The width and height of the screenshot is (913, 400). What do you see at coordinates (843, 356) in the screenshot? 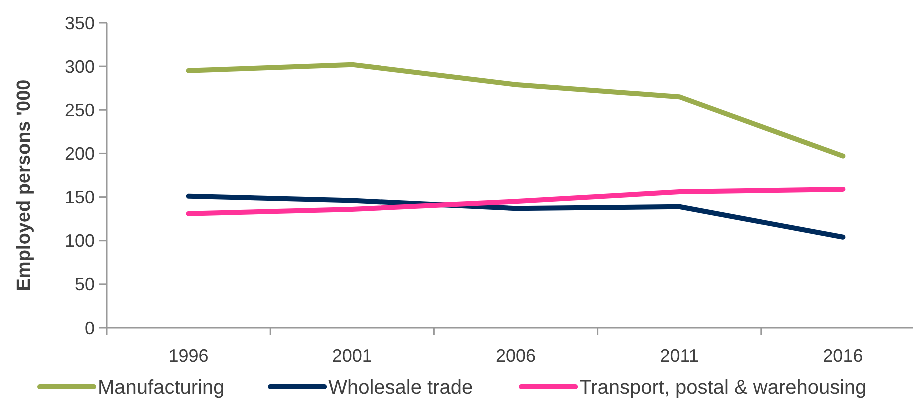
I see `x-tick-label: 2016` at bounding box center [843, 356].